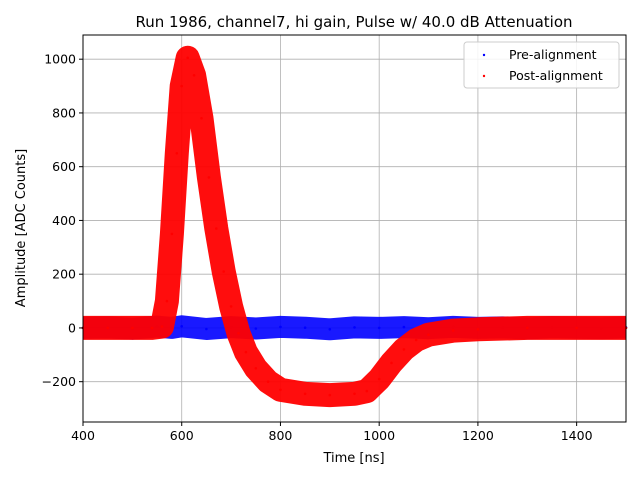 This screenshot has height=480, width=640. I want to click on legend-label-post: Post-alignment, so click(556, 75).